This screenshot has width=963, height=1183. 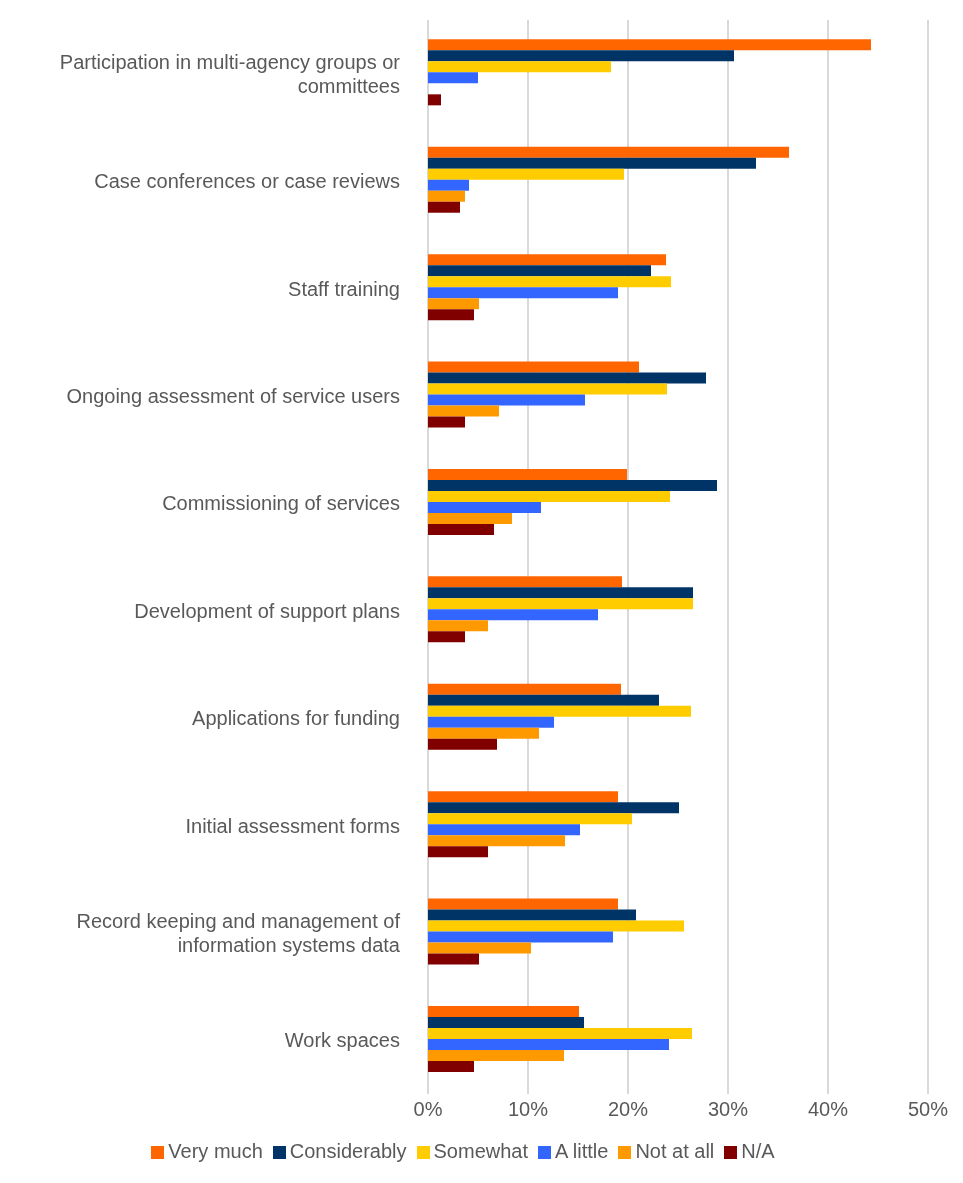 I want to click on legend-label: N/A, so click(x=758, y=1151).